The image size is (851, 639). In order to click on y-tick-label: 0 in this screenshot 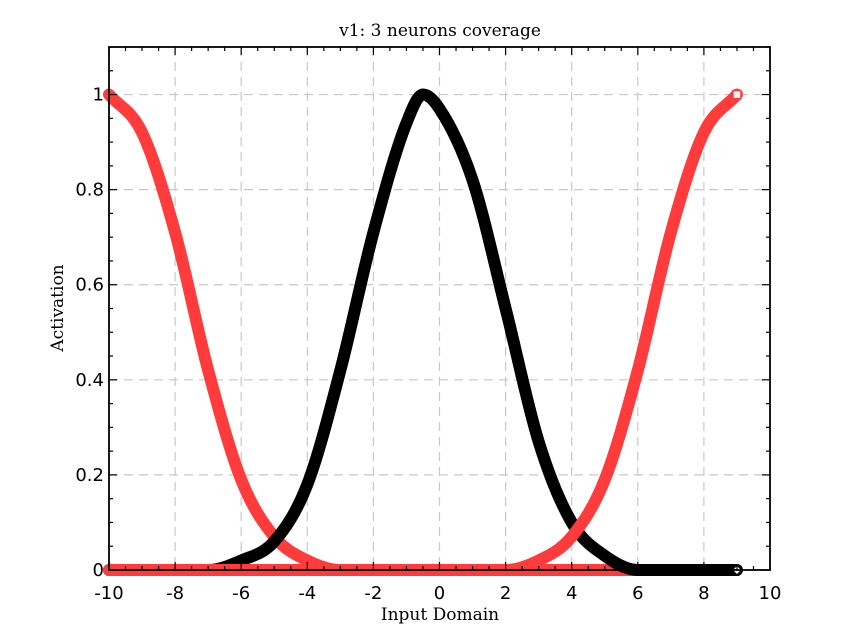, I will do `click(98, 570)`.